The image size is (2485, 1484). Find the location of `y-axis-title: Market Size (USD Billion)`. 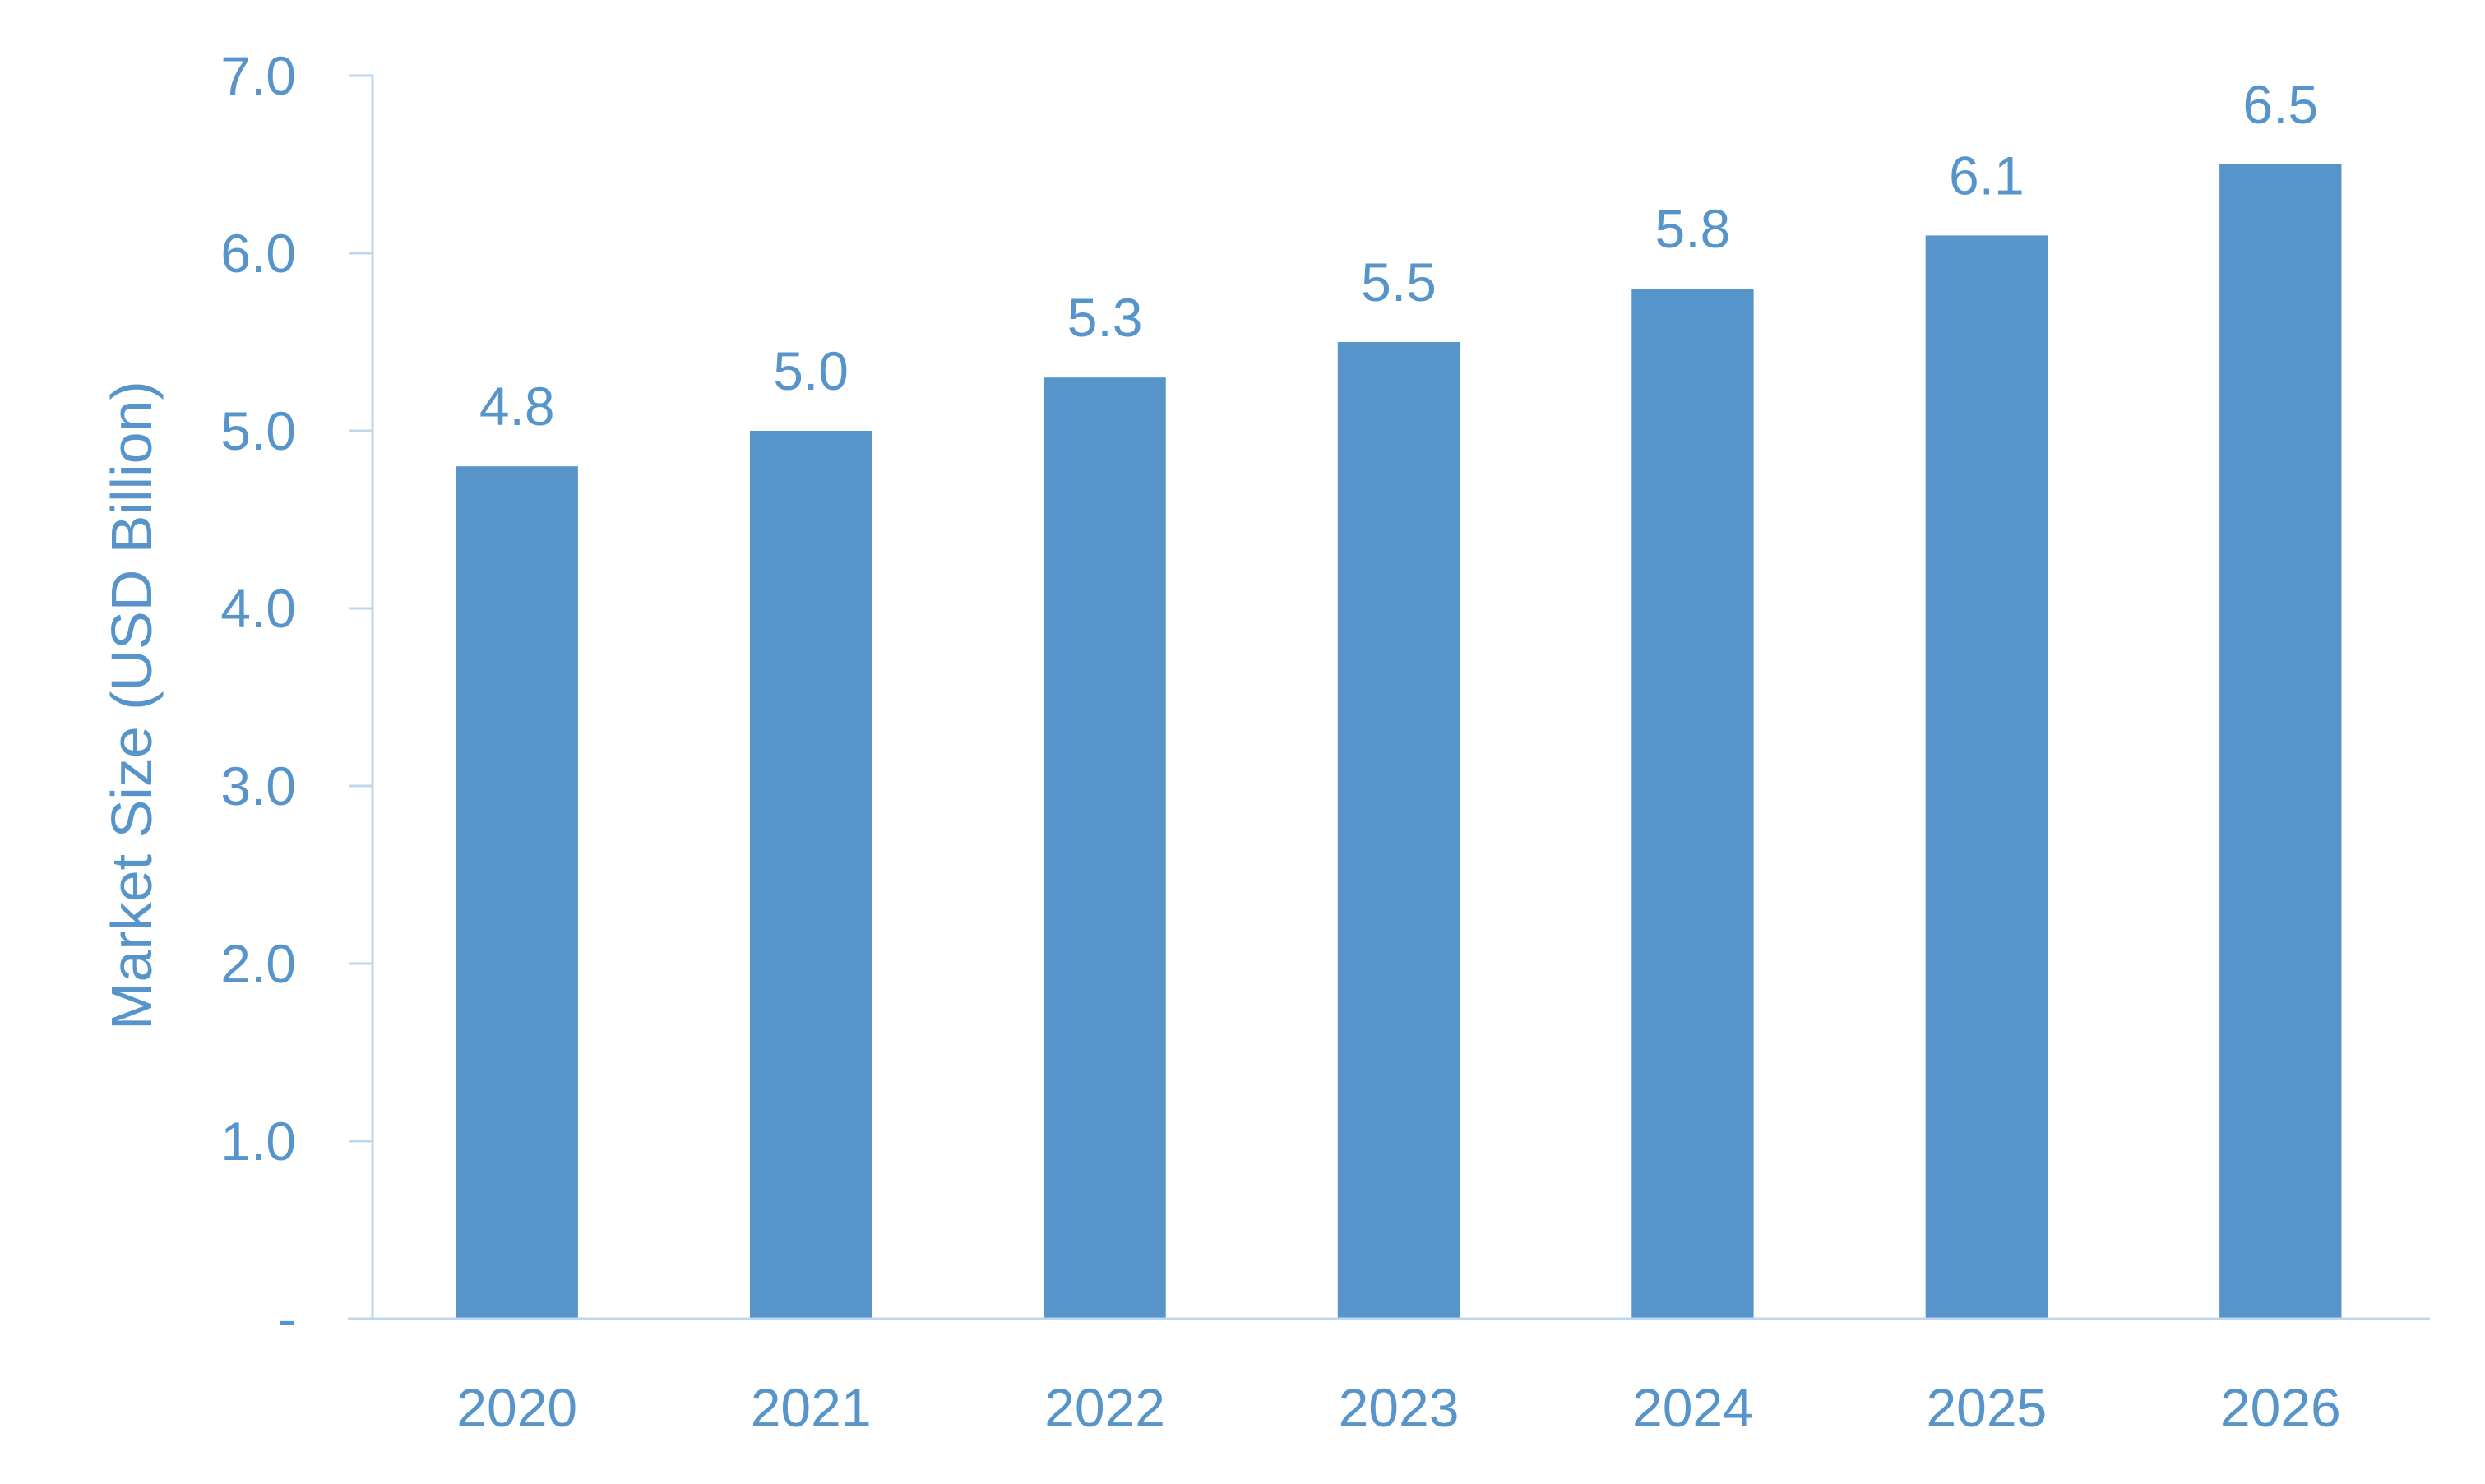

y-axis-title: Market Size (USD Billion) is located at coordinates (131, 706).